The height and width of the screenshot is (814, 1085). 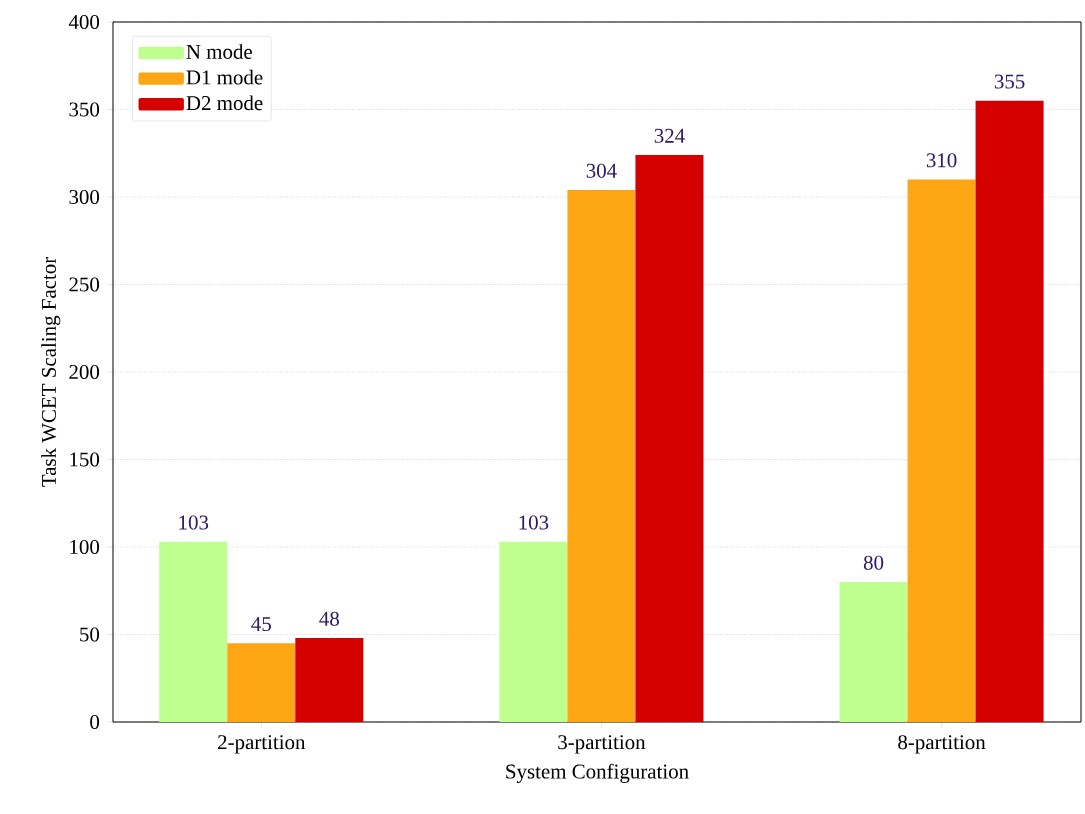 What do you see at coordinates (941, 160) in the screenshot?
I see `data-label: 310` at bounding box center [941, 160].